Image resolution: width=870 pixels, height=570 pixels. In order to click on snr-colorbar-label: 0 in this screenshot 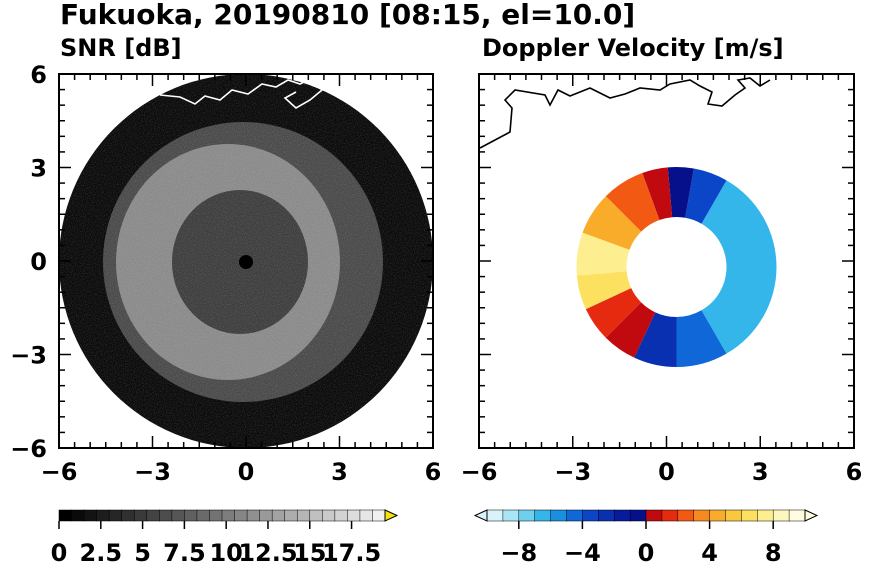, I will do `click(59, 553)`.